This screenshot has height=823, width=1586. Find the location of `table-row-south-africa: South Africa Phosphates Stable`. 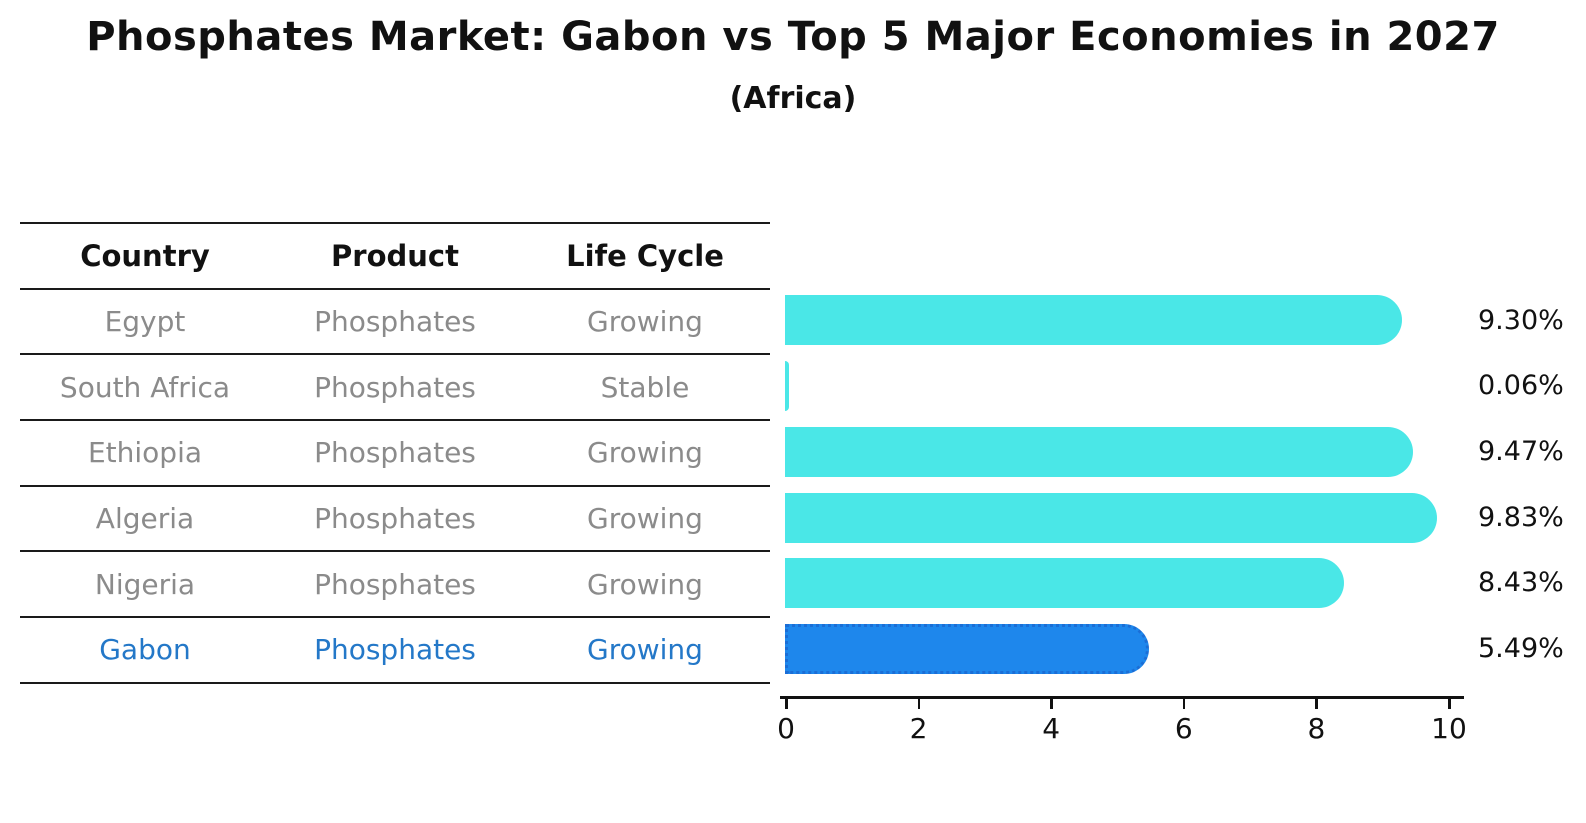

table-row-south-africa: South Africa Phosphates Stable is located at coordinates (395, 386).